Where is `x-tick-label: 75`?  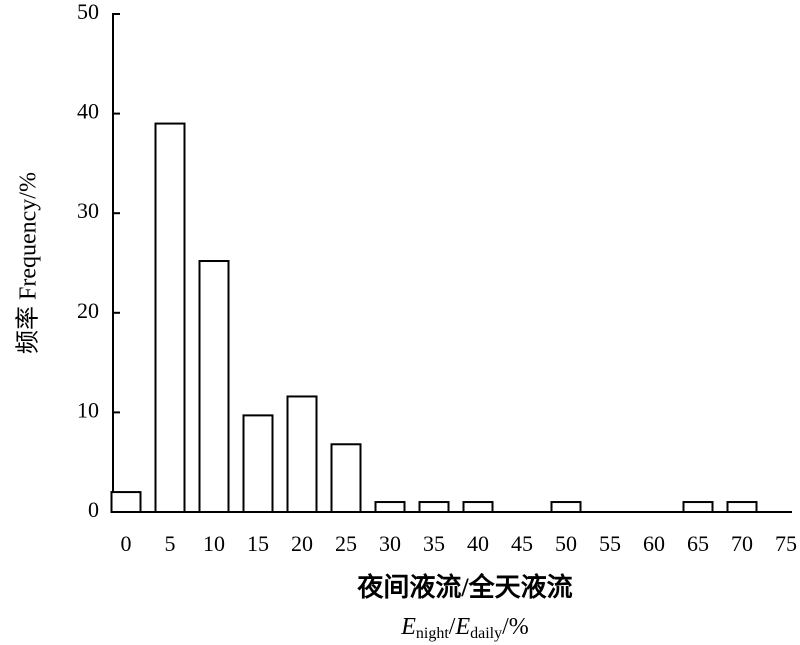 x-tick-label: 75 is located at coordinates (786, 543).